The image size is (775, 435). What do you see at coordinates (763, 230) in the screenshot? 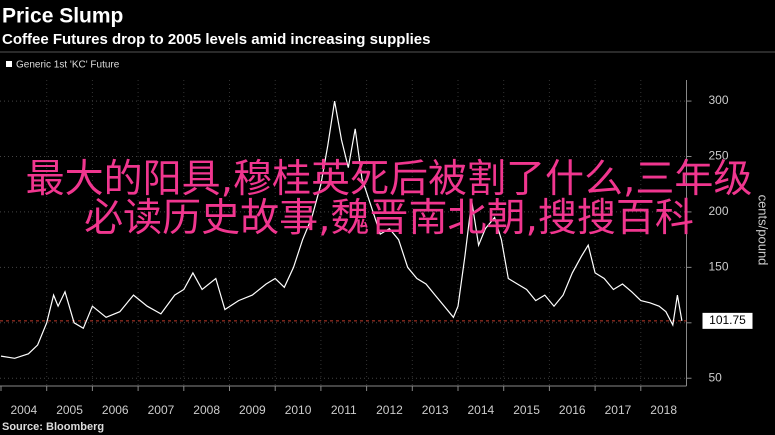
I see `y-axis-label: cents/pound` at bounding box center [763, 230].